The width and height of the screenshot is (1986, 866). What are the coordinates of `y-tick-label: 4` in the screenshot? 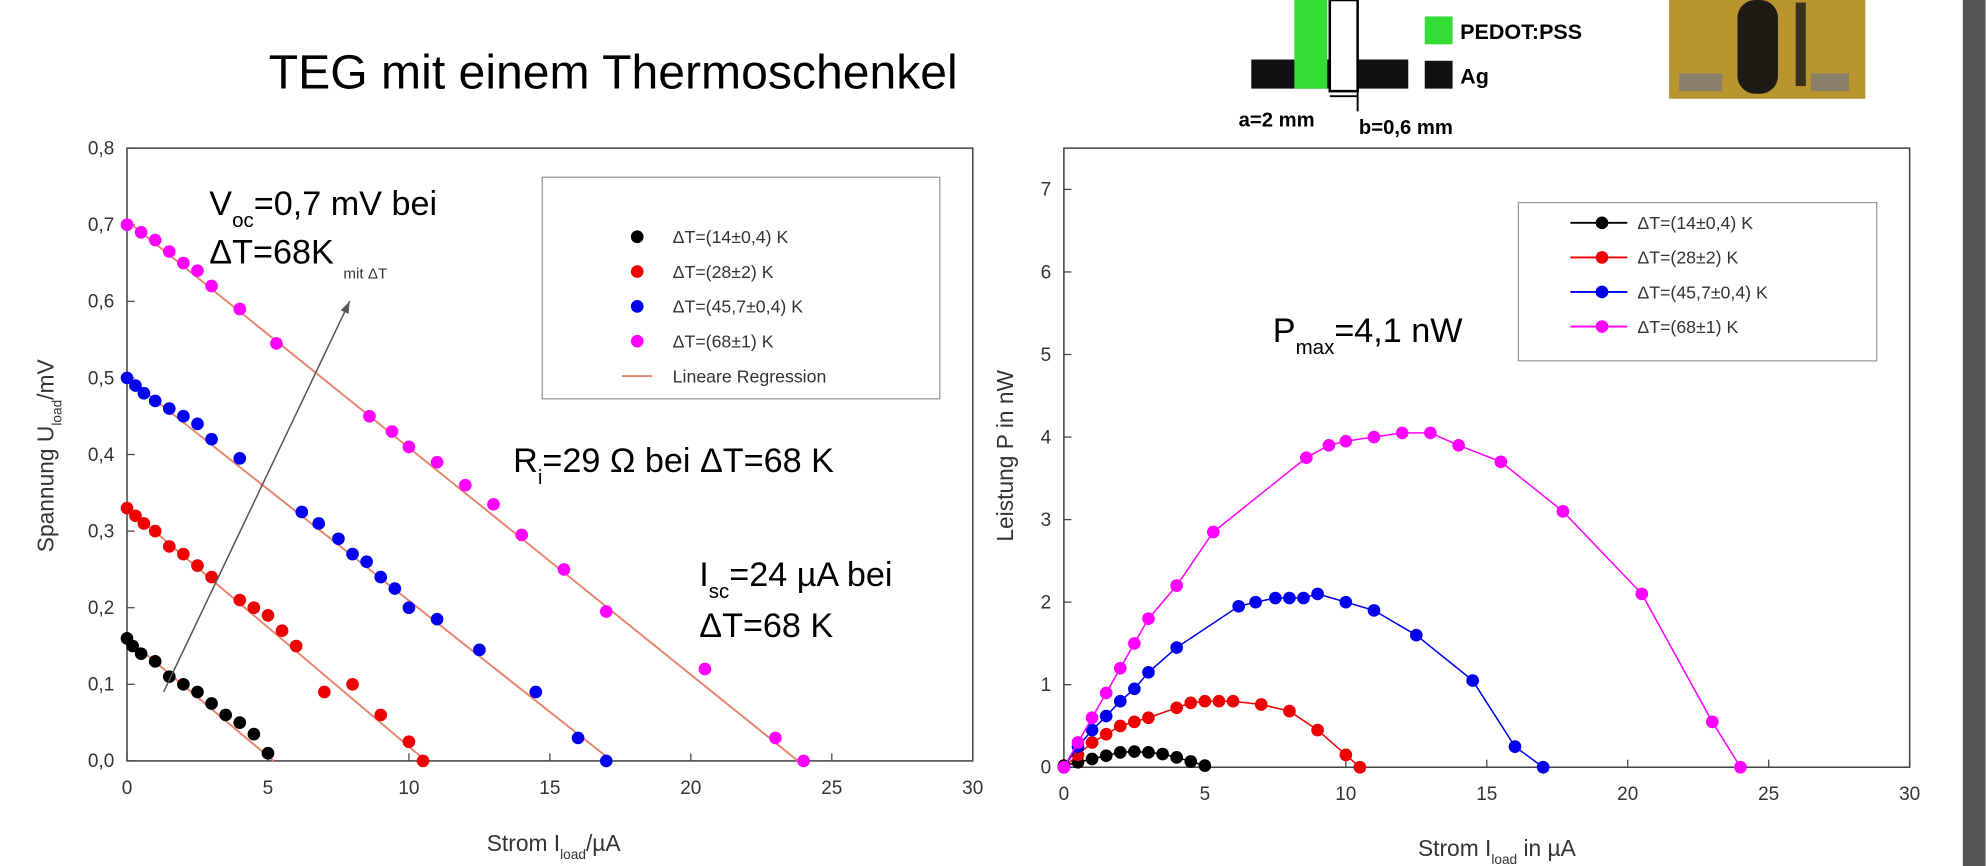 It's located at (1046, 437).